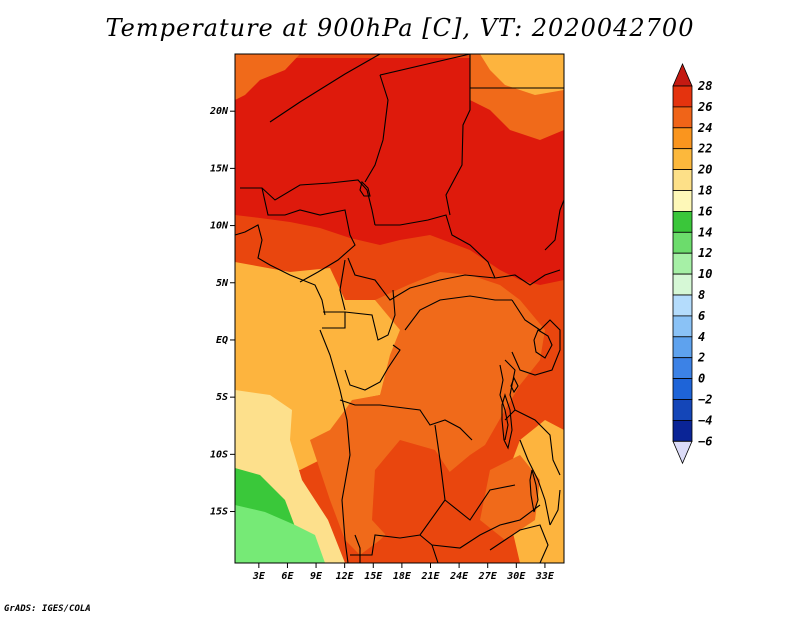  I want to click on colorbar-label: −6, so click(705, 441).